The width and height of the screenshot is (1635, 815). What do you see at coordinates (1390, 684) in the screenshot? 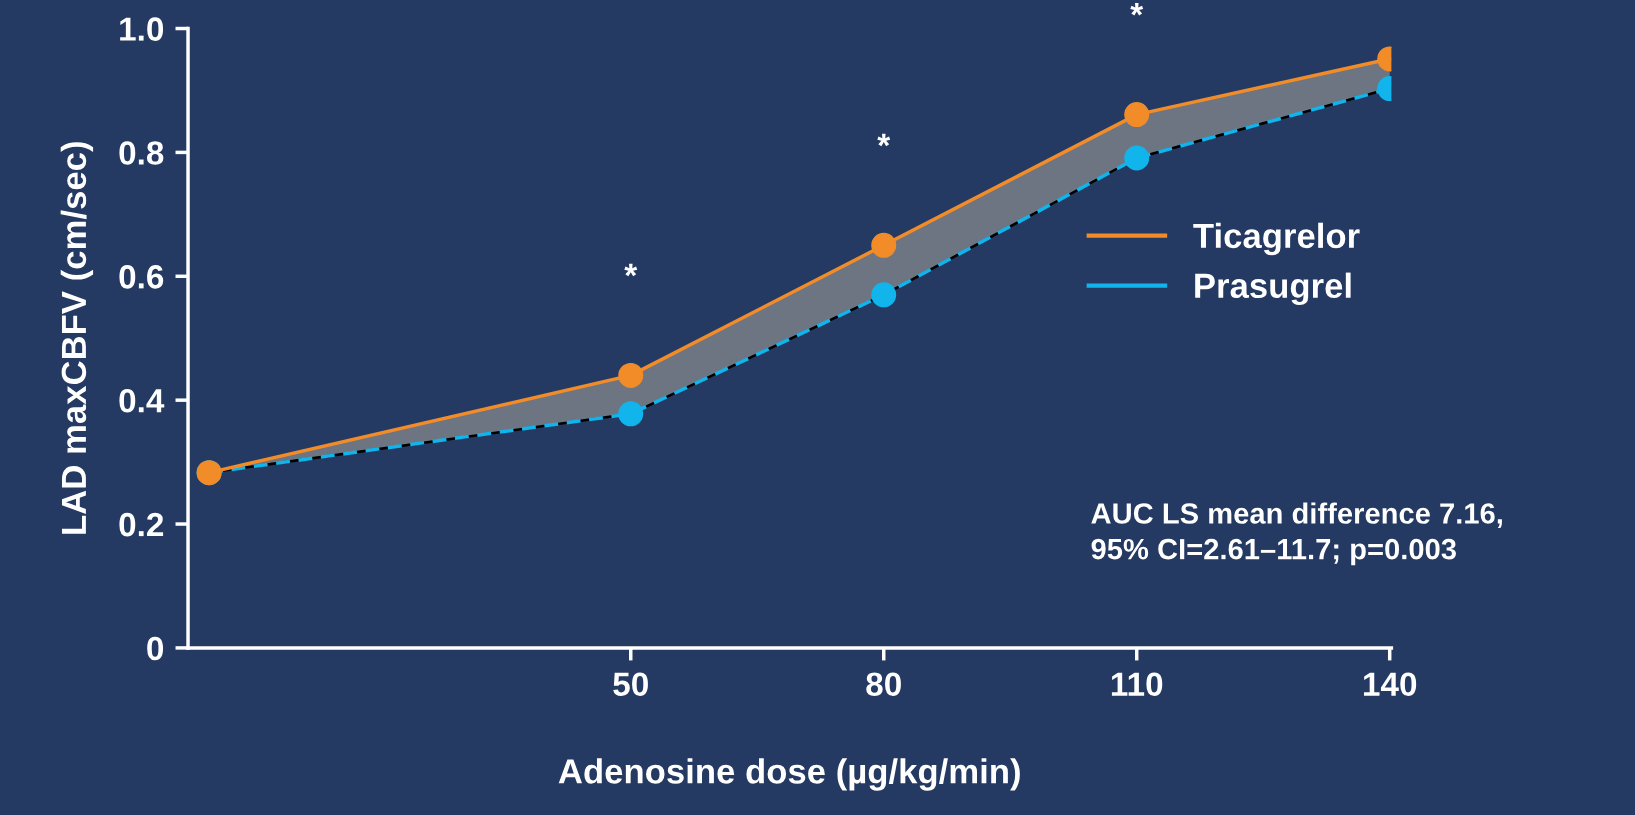
I see `x-tick-label: 140` at bounding box center [1390, 684].